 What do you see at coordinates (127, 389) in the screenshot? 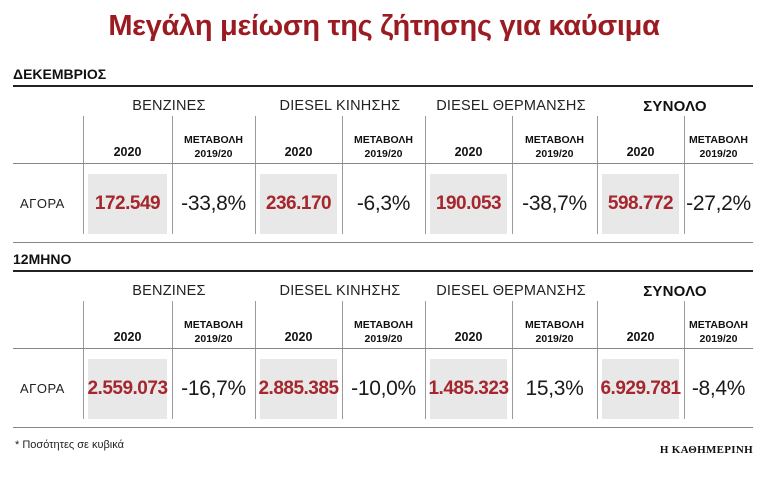
I see `value-cell: 2.559.073` at bounding box center [127, 389].